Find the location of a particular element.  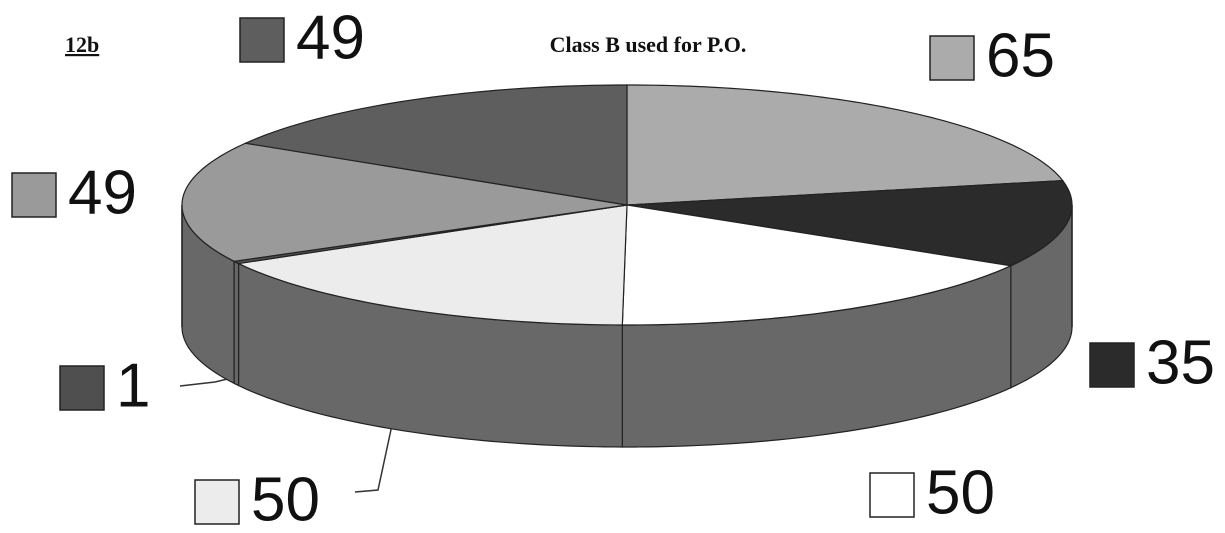

data-label: 1 is located at coordinates (133, 385).